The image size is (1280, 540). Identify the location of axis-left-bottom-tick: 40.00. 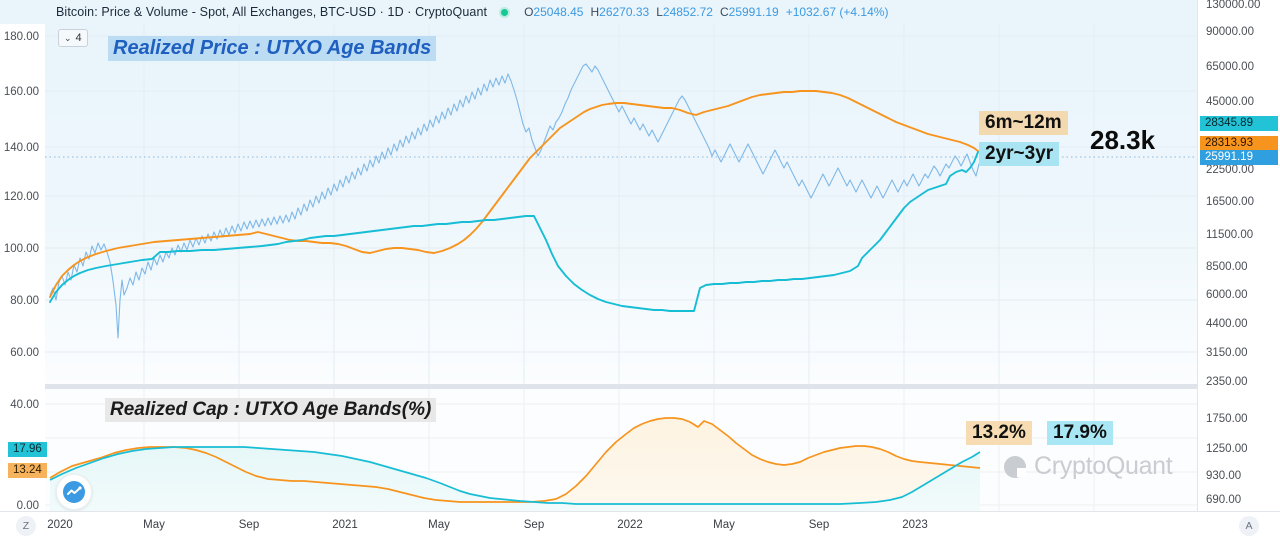
(24, 405).